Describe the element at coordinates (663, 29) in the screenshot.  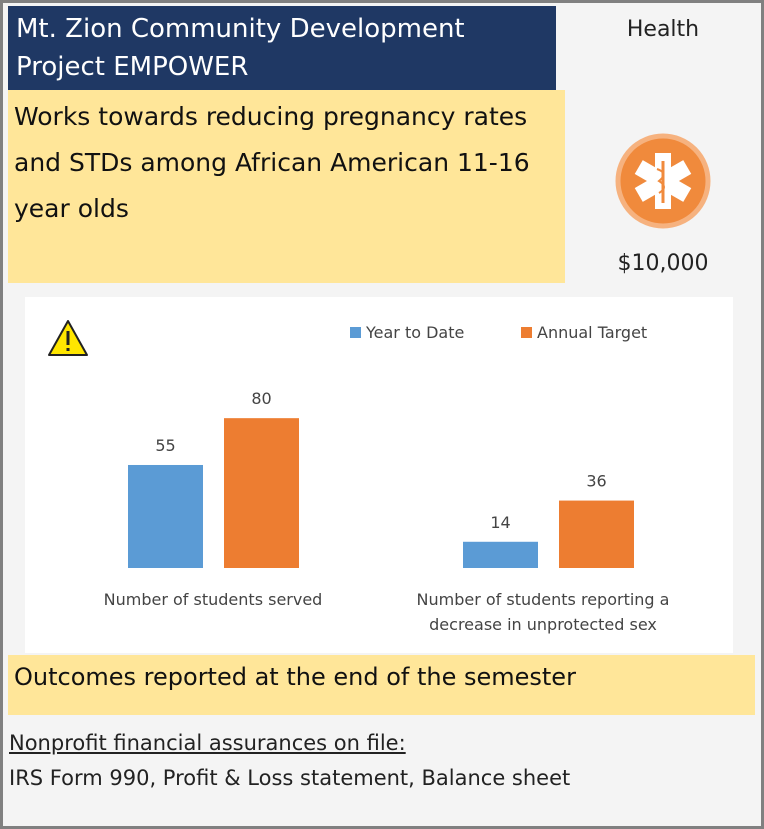
I see `category: Health` at that location.